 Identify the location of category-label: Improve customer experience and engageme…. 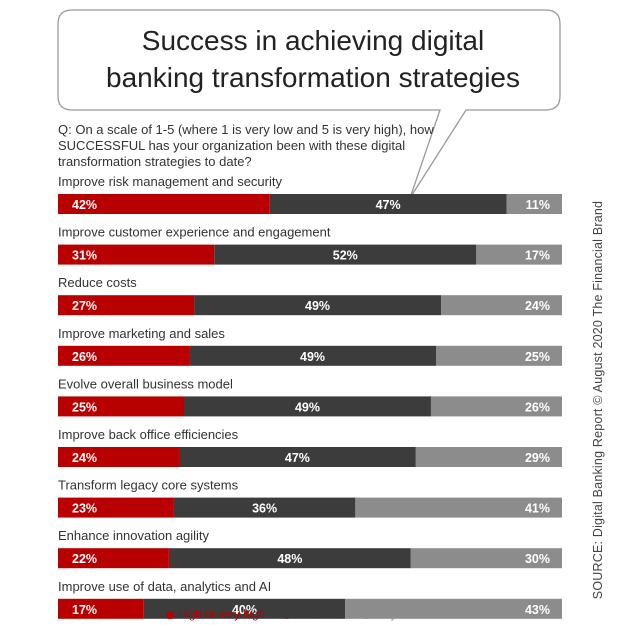
(194, 232).